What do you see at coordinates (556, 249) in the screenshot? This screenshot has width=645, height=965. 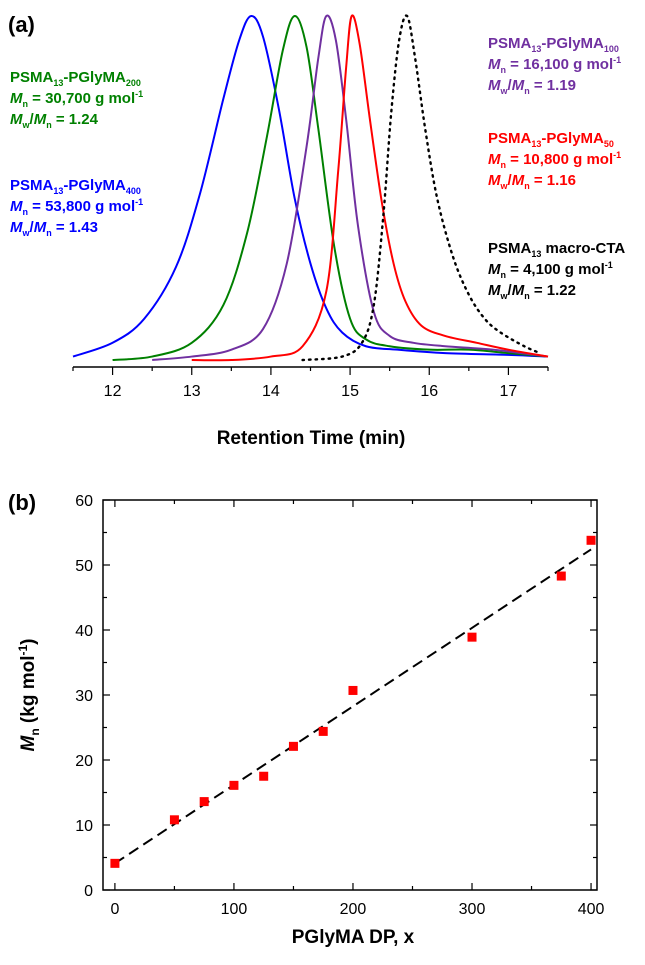 I see `annotation-line: PSMA13 macro-CTA` at bounding box center [556, 249].